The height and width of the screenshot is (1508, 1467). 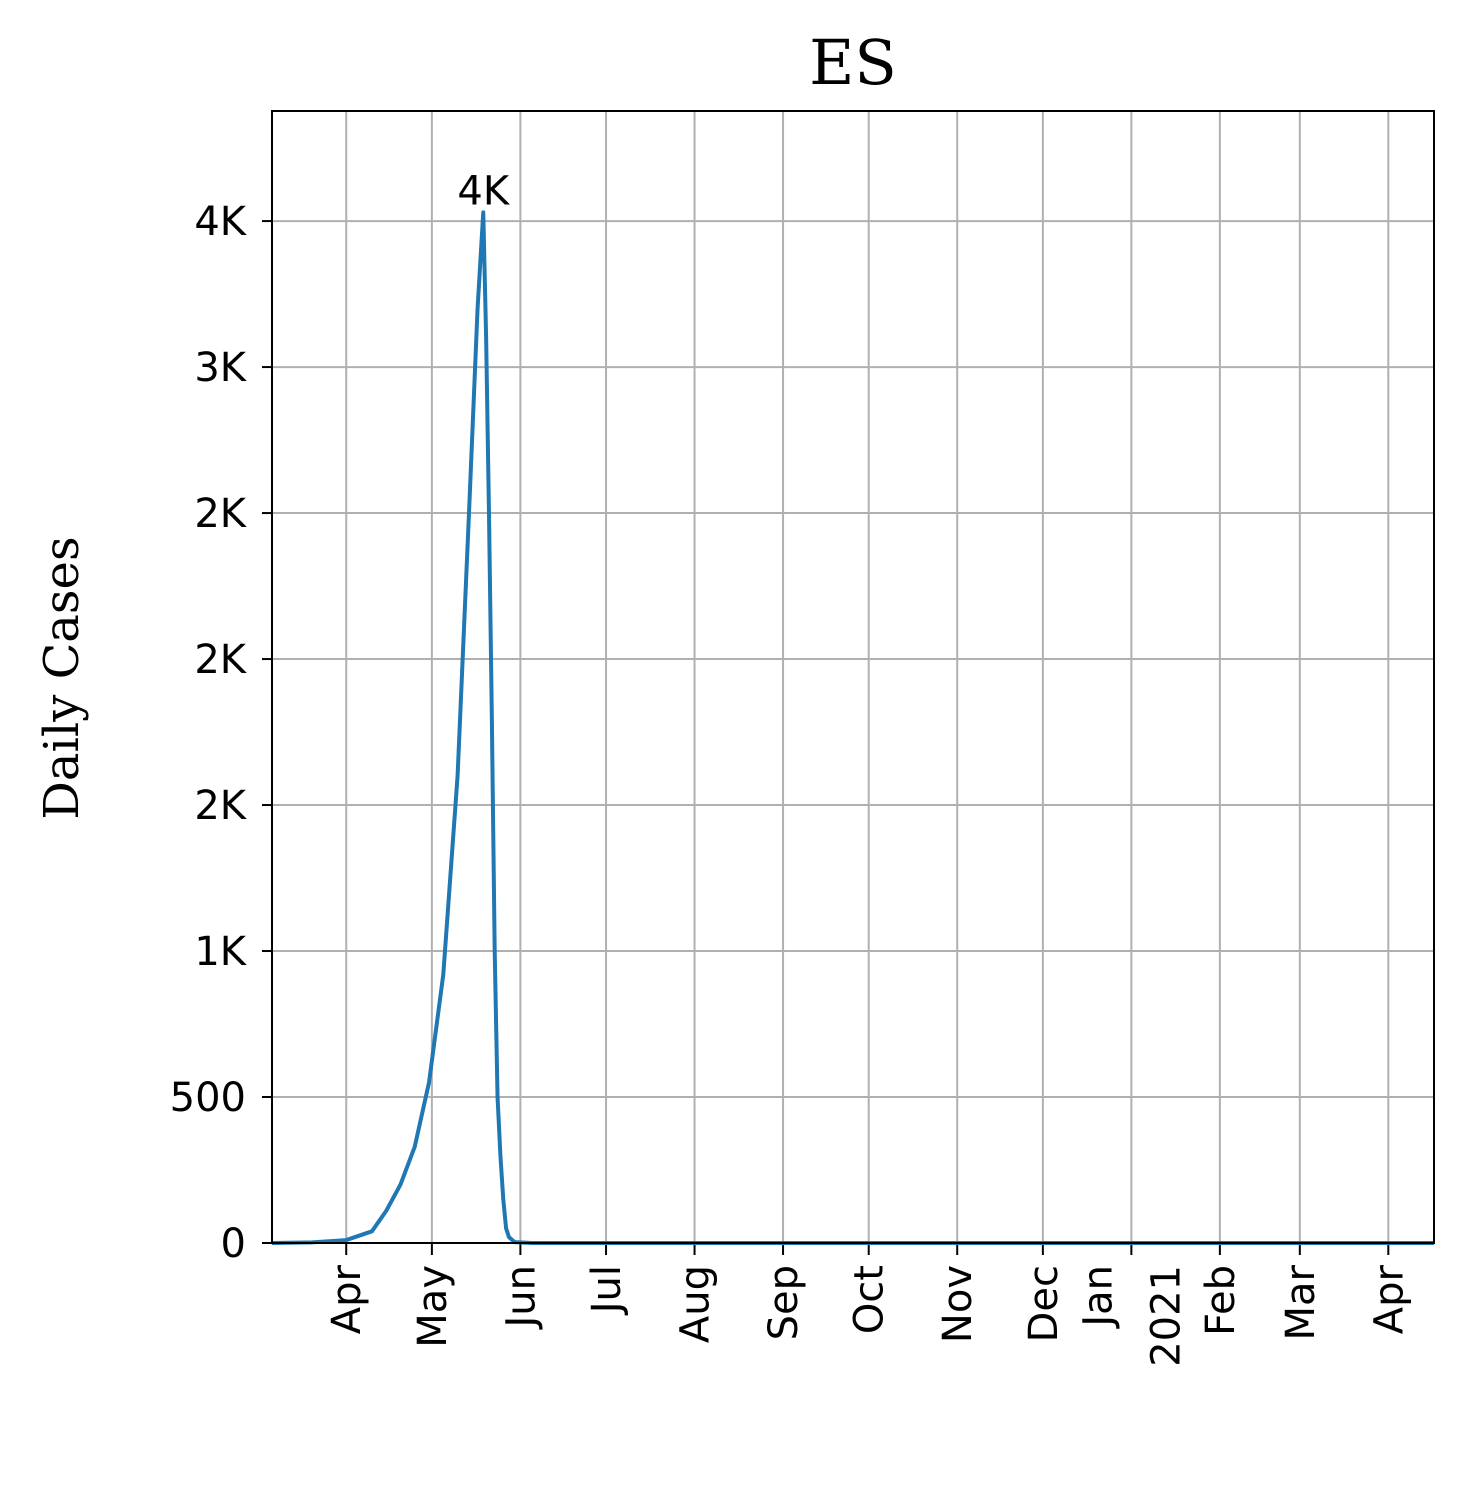 What do you see at coordinates (220, 952) in the screenshot?
I see `y-tick-label: 1K` at bounding box center [220, 952].